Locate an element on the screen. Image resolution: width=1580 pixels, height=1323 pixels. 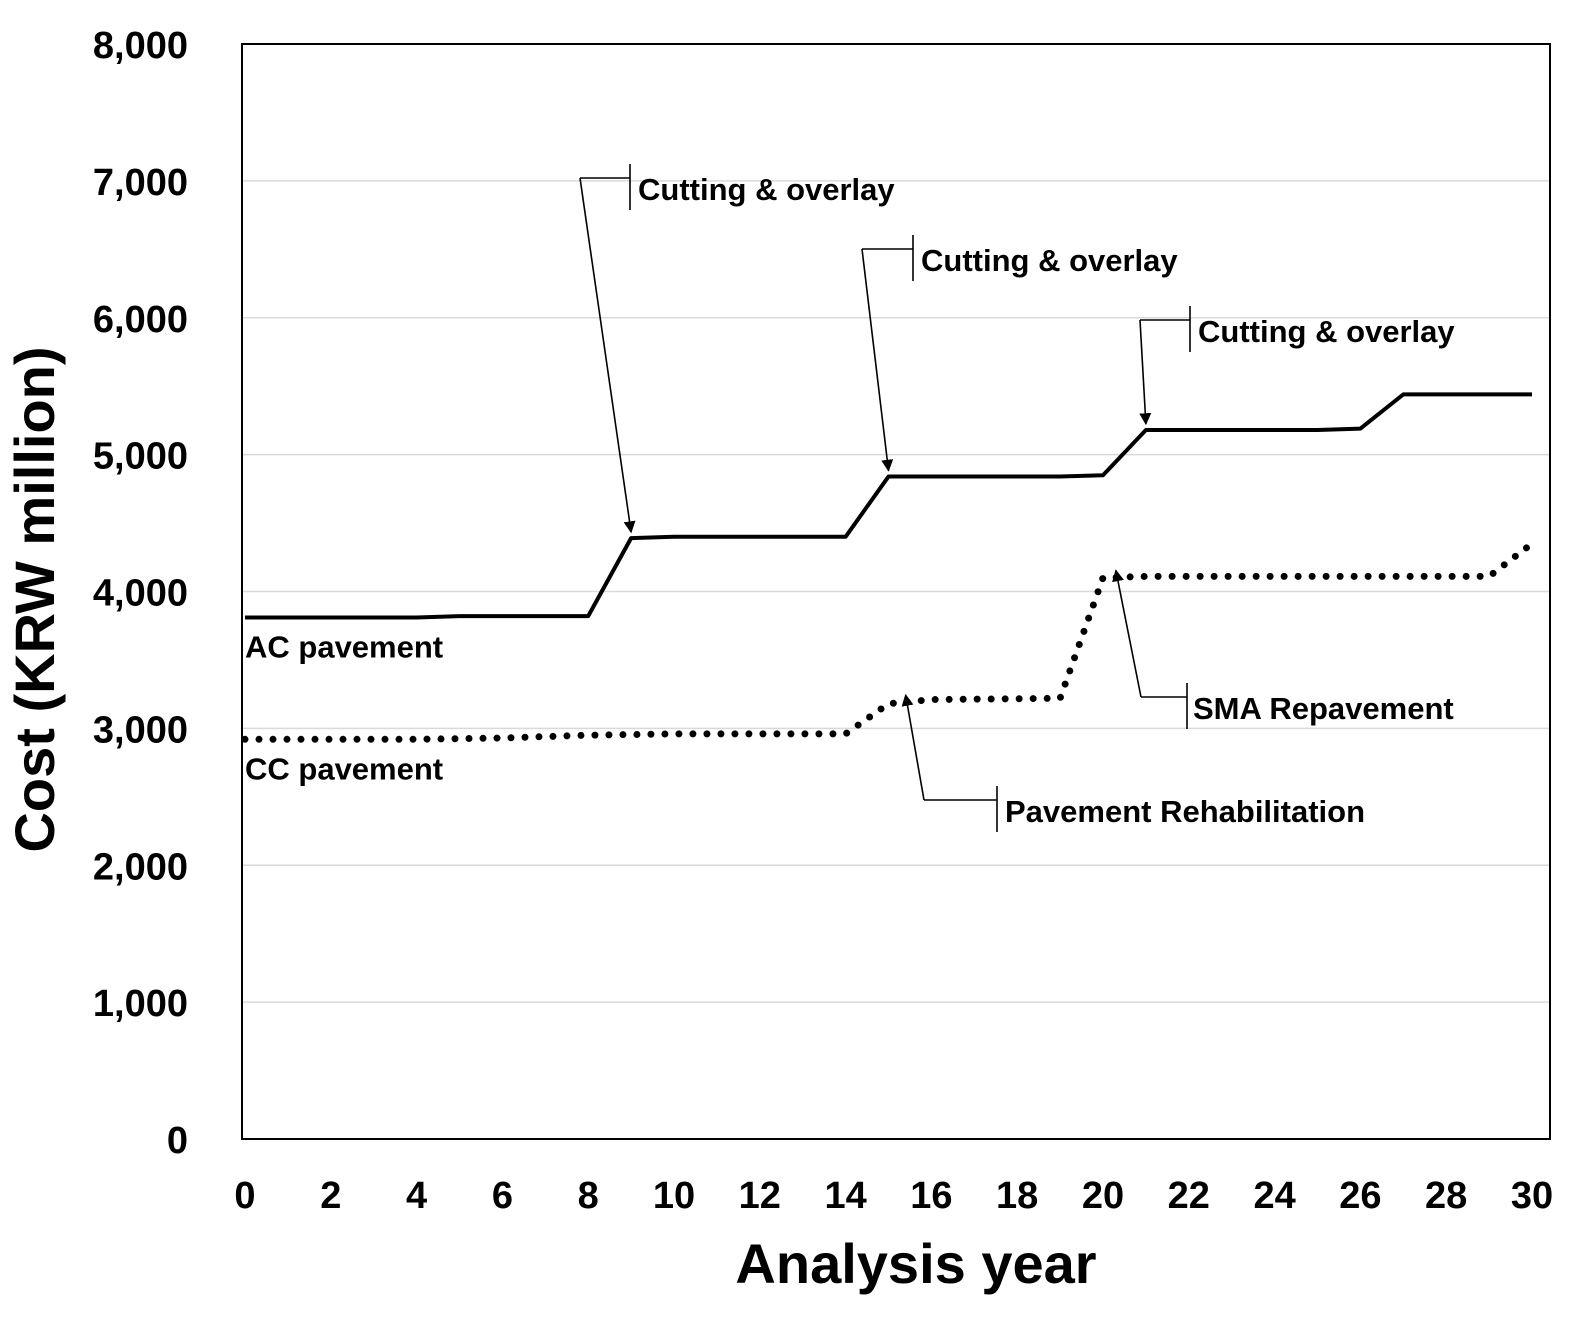
x-tick-label: 26 is located at coordinates (1360, 1196).